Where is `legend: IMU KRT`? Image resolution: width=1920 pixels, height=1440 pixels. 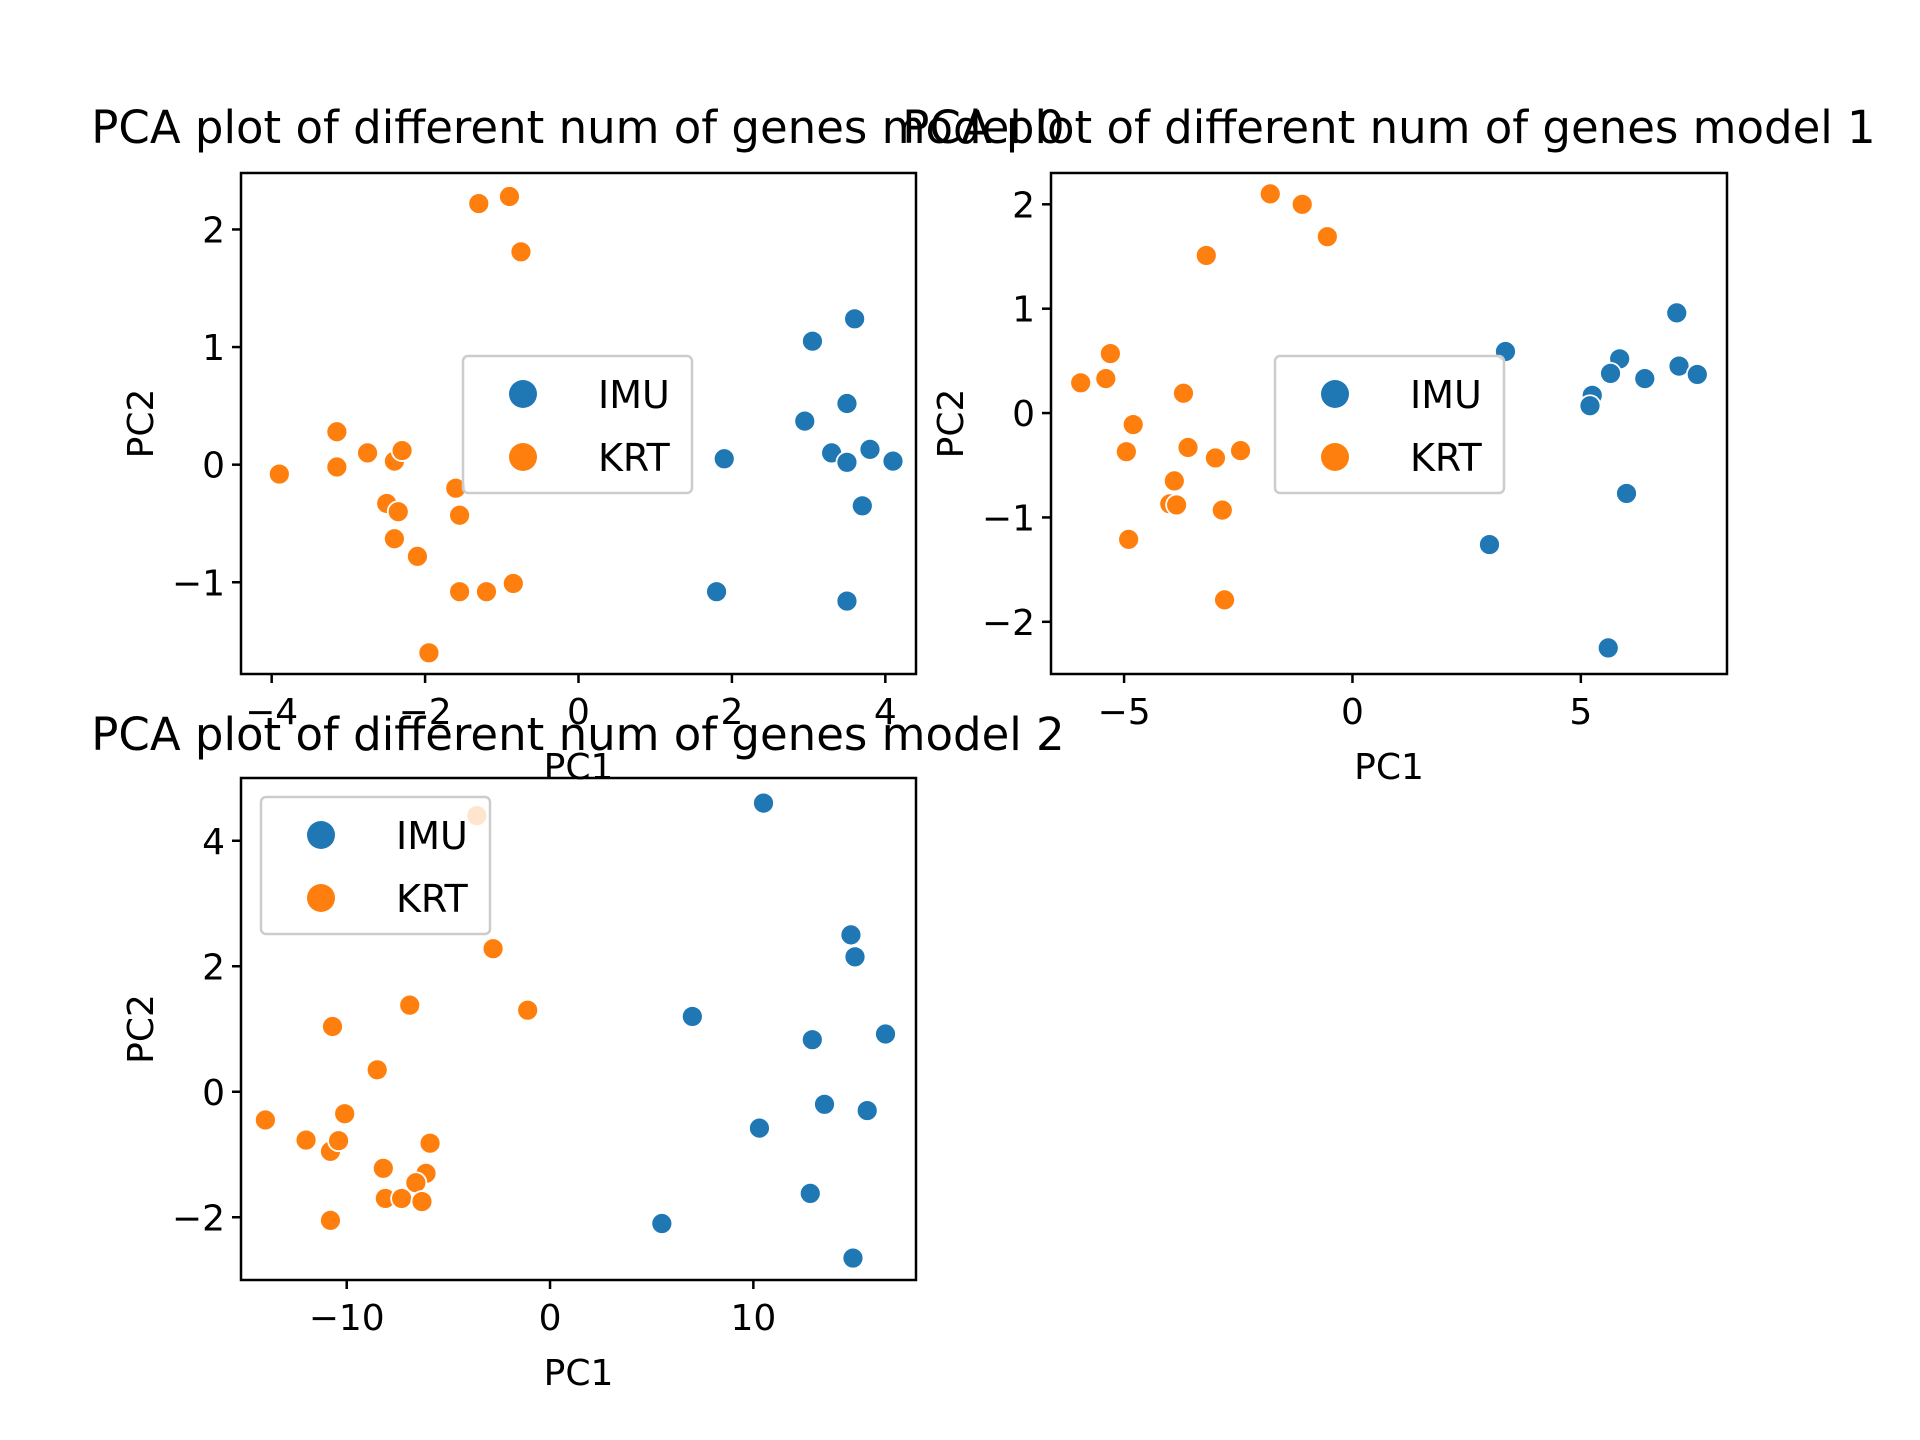 legend: IMU KRT is located at coordinates (577, 424).